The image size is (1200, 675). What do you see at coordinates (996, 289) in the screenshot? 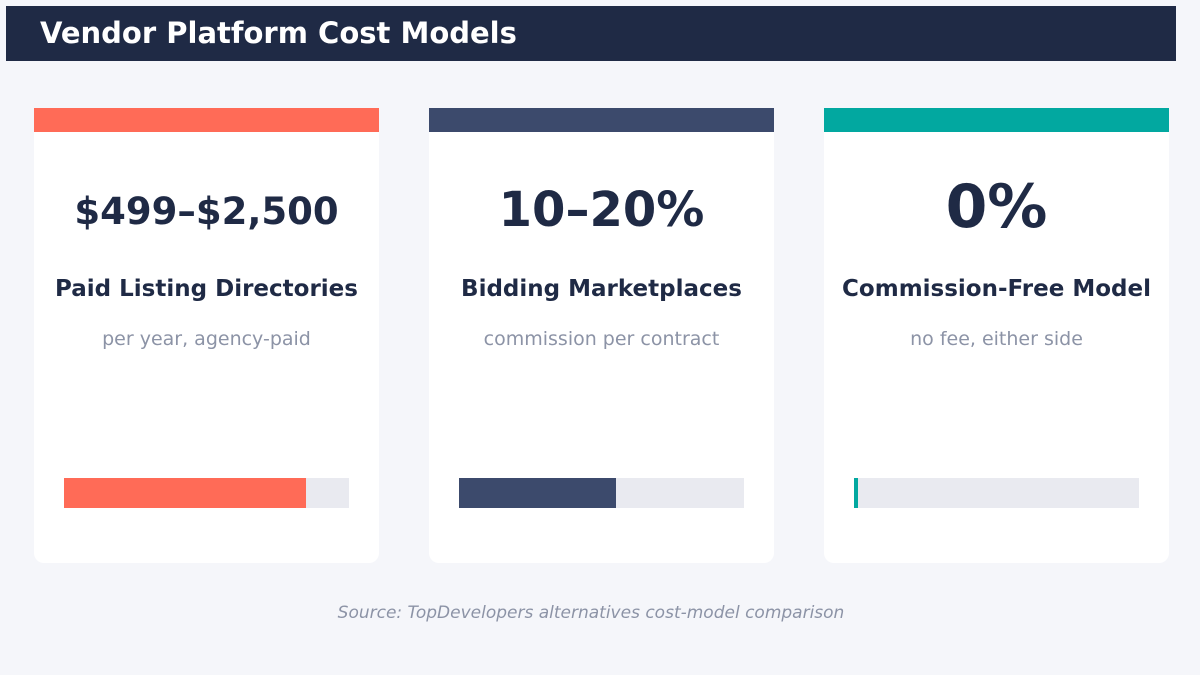
I see `card-label: Commission-Free Model` at bounding box center [996, 289].